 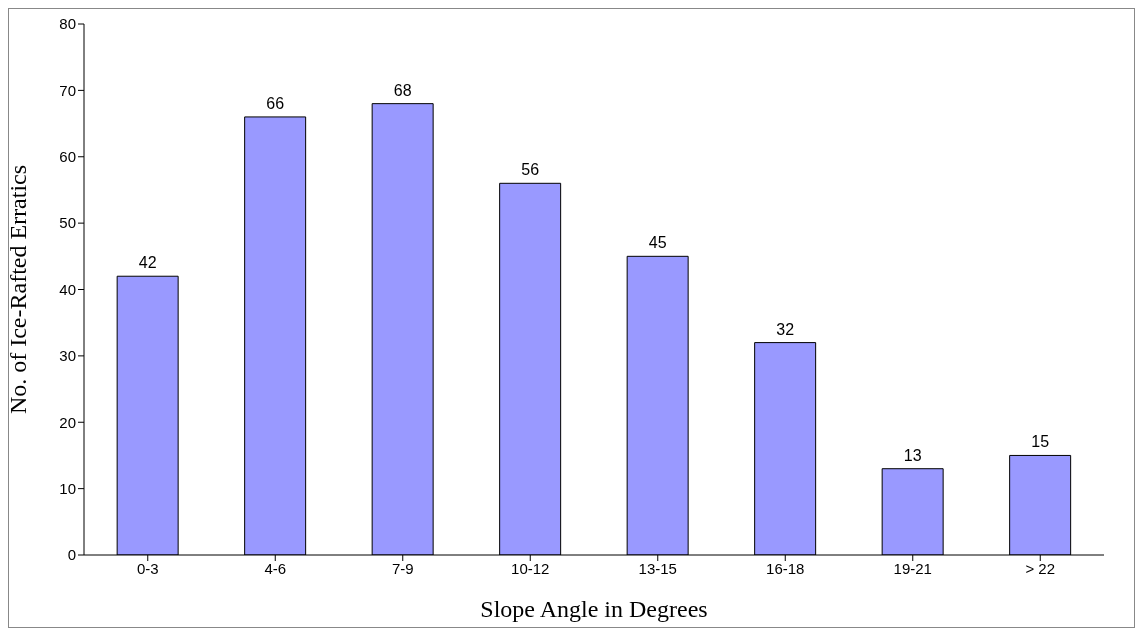 What do you see at coordinates (657, 568) in the screenshot?
I see `x-tick-label: 13-15` at bounding box center [657, 568].